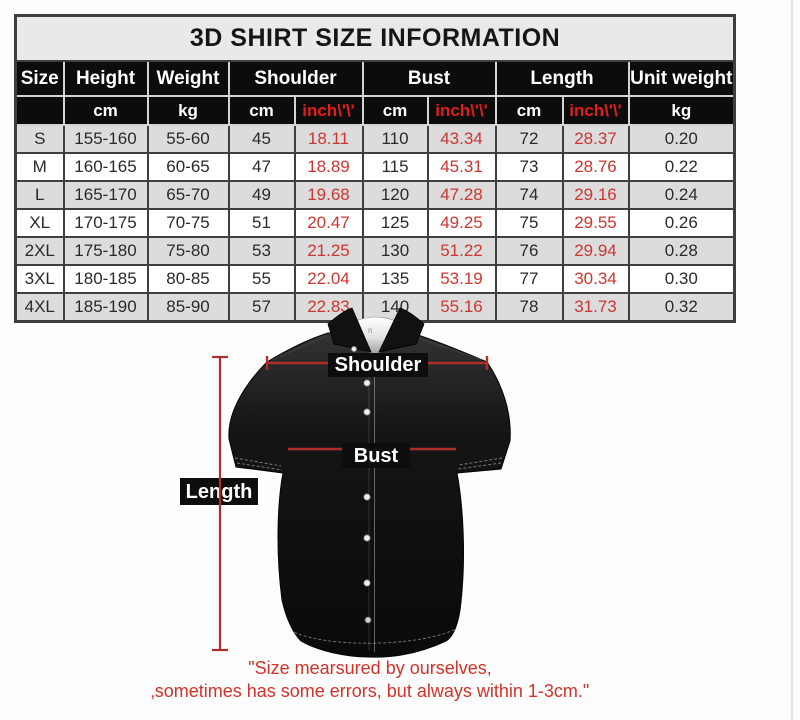 The image size is (800, 720). What do you see at coordinates (461, 139) in the screenshot?
I see `table-cell: 43.34` at bounding box center [461, 139].